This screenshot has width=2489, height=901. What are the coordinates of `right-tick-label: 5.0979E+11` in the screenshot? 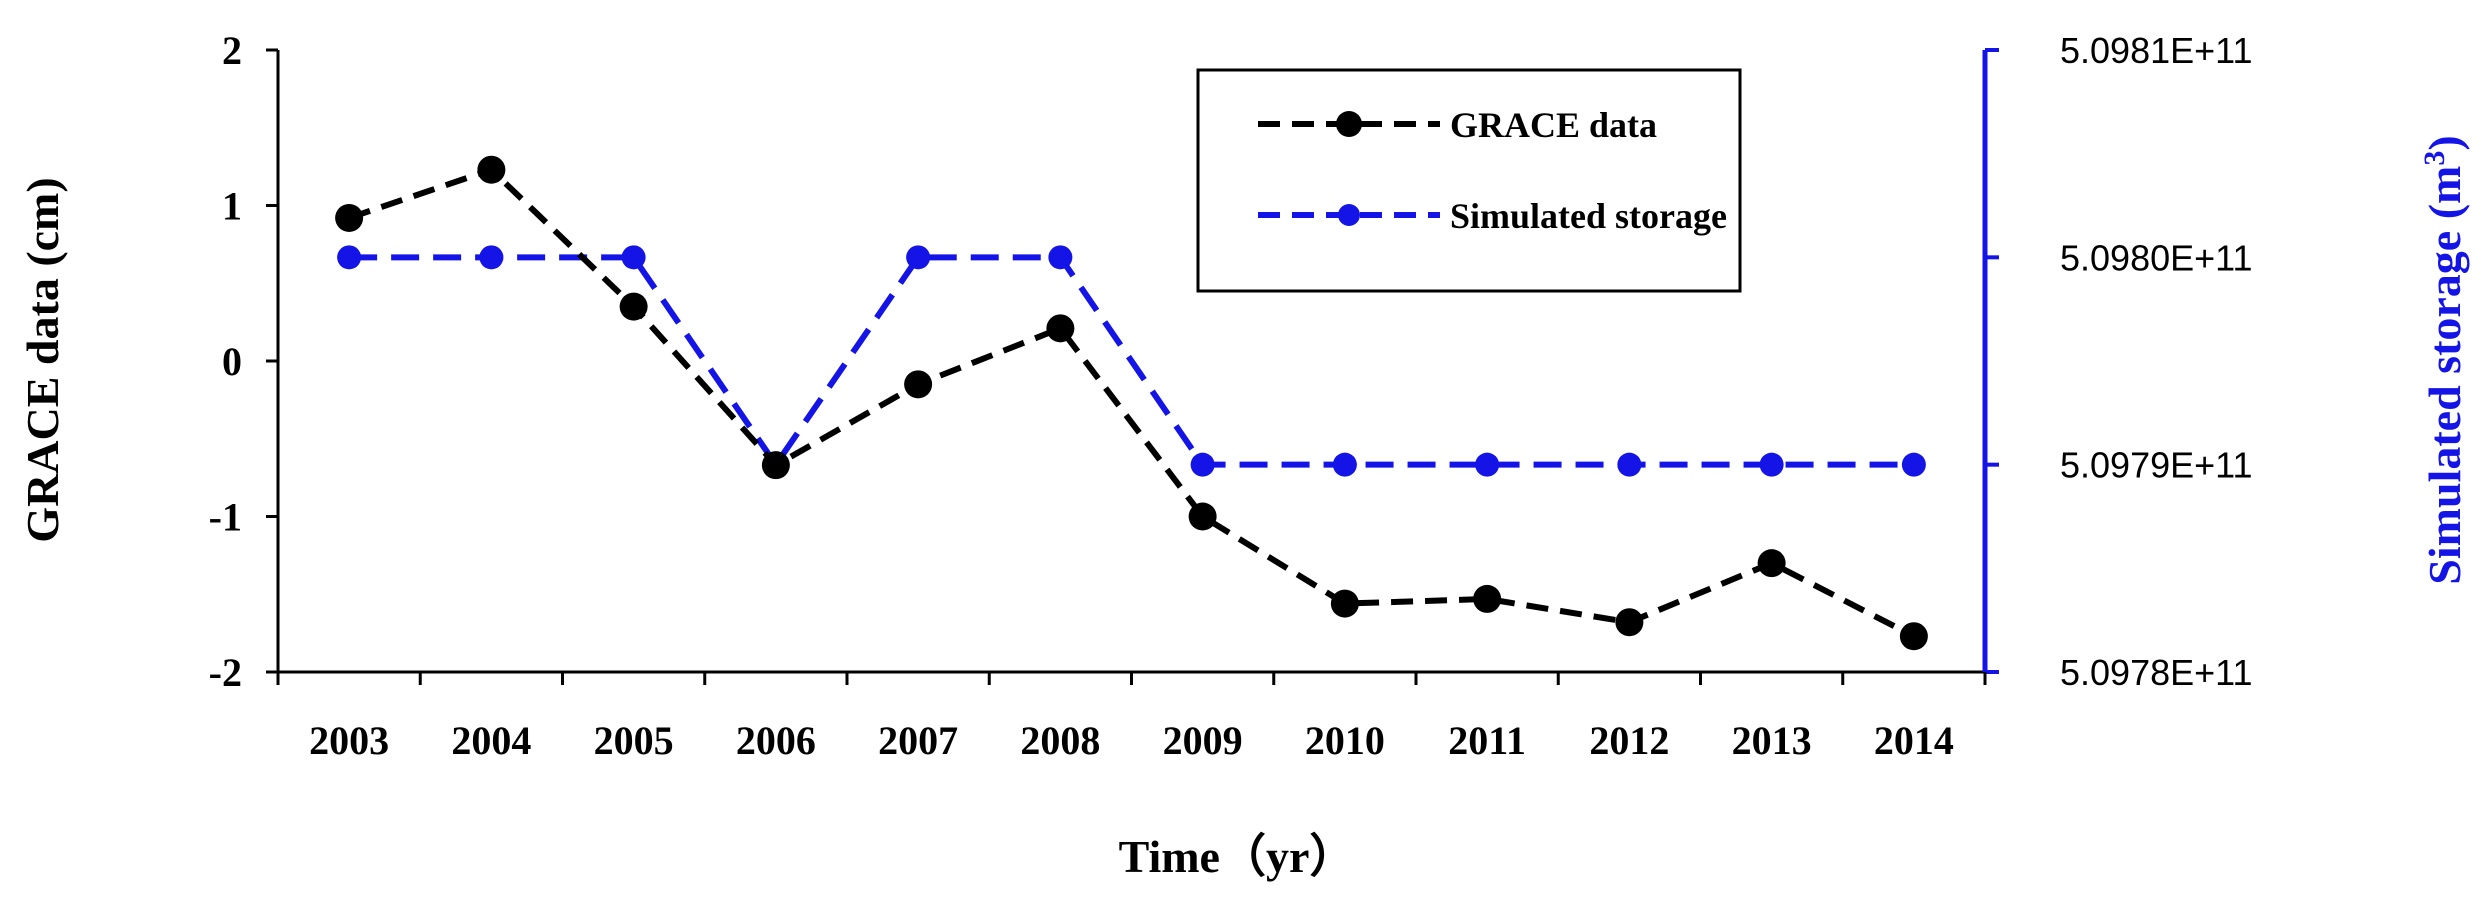 It's located at (2156, 465).